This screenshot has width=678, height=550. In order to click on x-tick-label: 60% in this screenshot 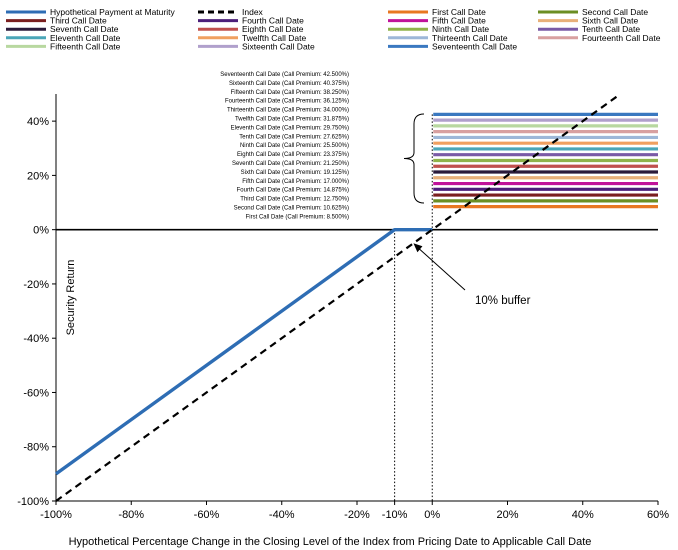, I will do `click(658, 515)`.